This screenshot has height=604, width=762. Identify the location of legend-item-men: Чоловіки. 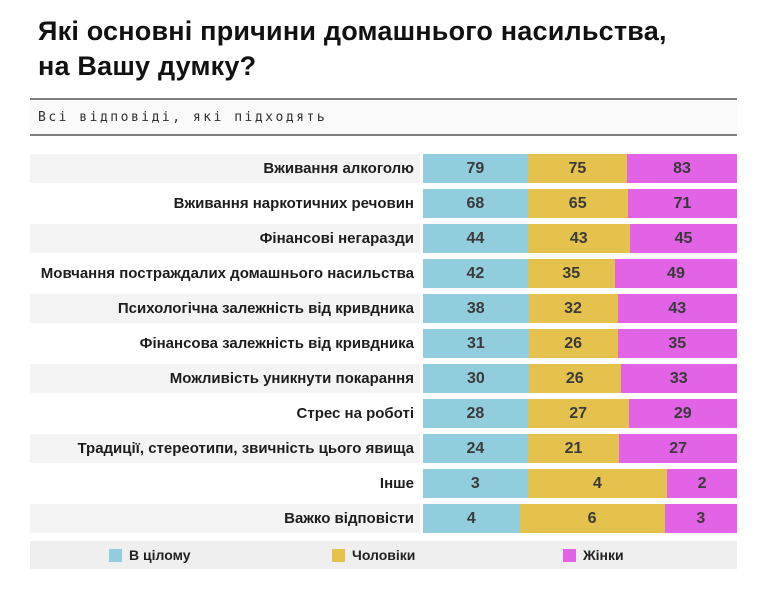
(373, 555).